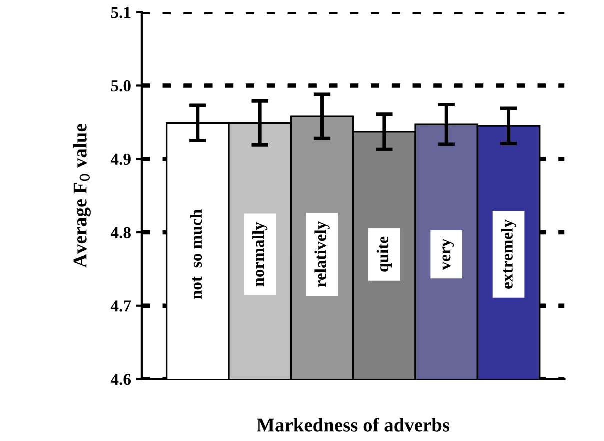 The width and height of the screenshot is (604, 441). I want to click on x-tick-label: relatively, so click(322, 255).